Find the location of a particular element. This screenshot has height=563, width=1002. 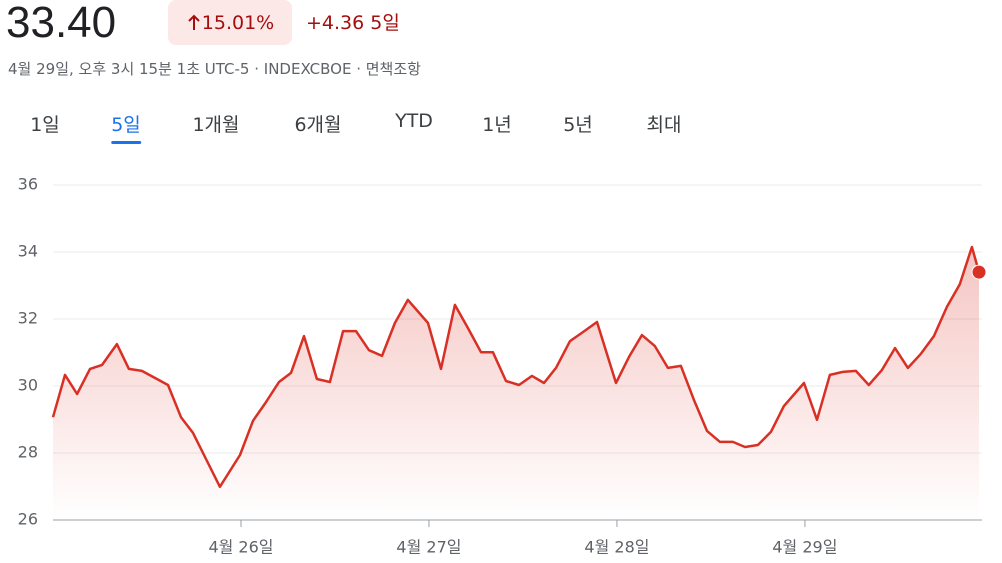

x-tick-label: 4월 27일 is located at coordinates (428, 547).